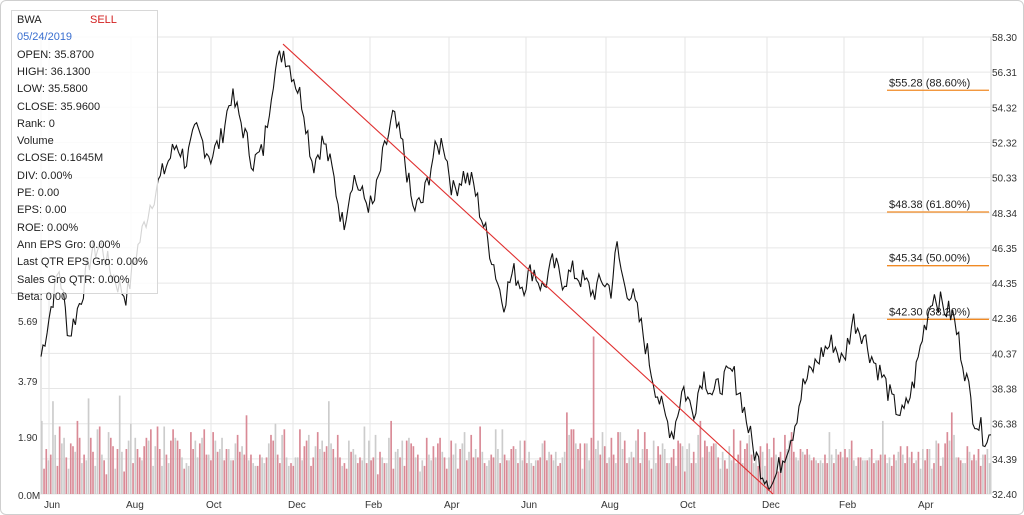 This screenshot has width=1024, height=515. I want to click on ticker-symbol: BWA, so click(29, 20).